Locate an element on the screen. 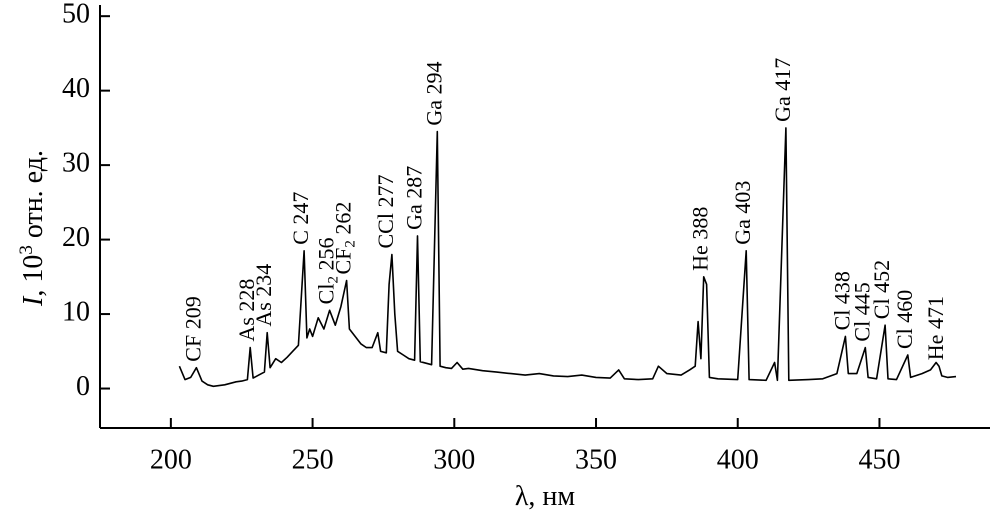 The height and width of the screenshot is (518, 993). x-tick-label: 350 is located at coordinates (596, 459).